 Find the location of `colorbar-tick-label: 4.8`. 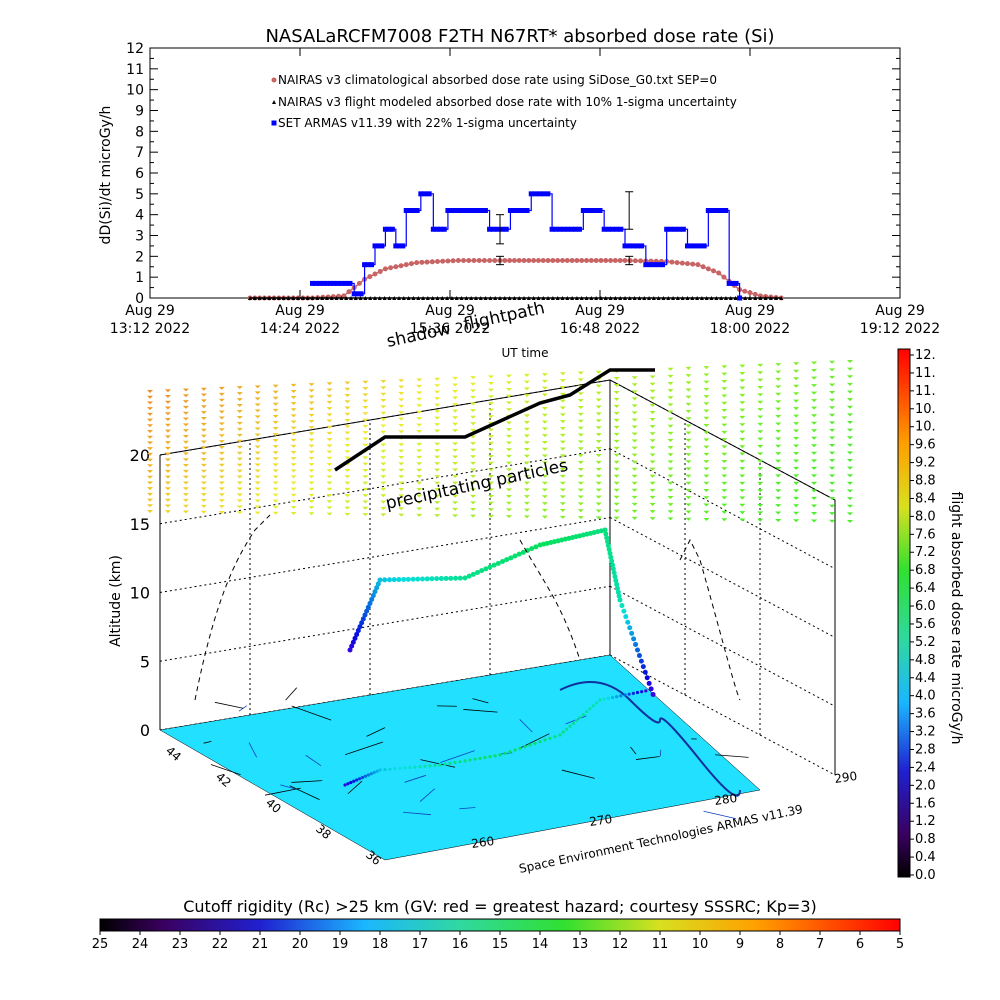

colorbar-tick-label: 4.8 is located at coordinates (925, 660).